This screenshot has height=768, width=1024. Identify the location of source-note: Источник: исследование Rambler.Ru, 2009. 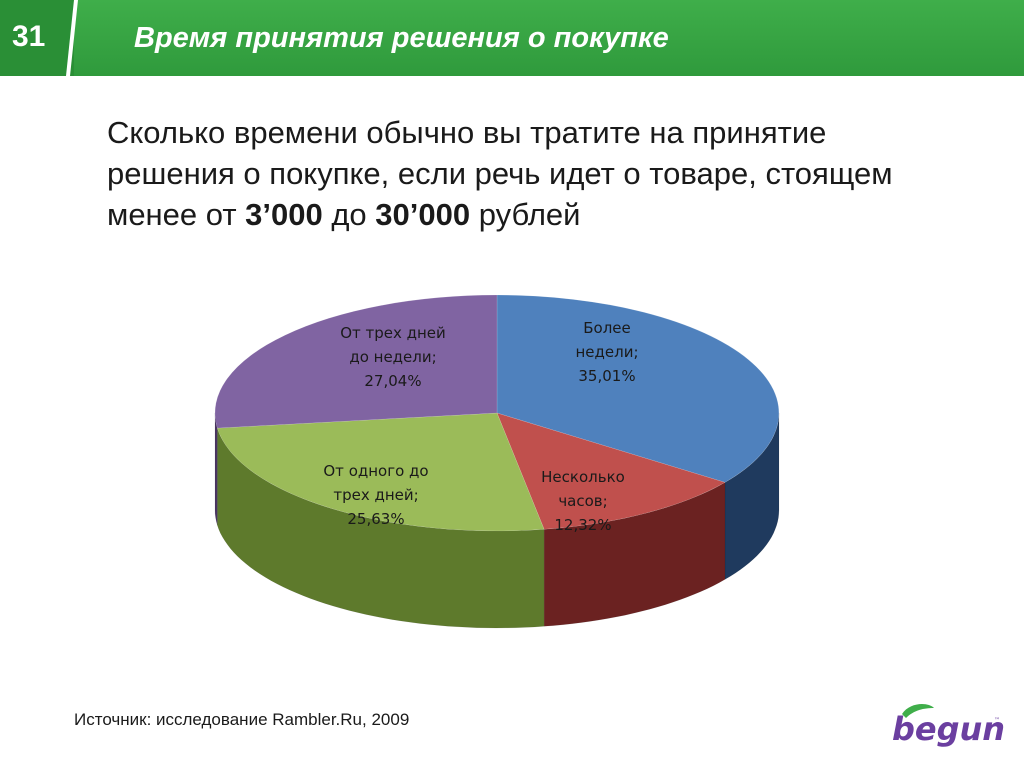
(242, 719).